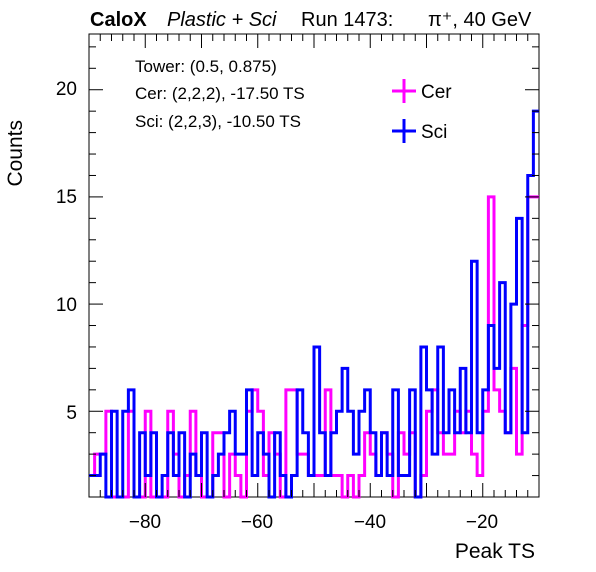 The height and width of the screenshot is (572, 596). What do you see at coordinates (434, 132) in the screenshot?
I see `legend-label-sci: Sci` at bounding box center [434, 132].